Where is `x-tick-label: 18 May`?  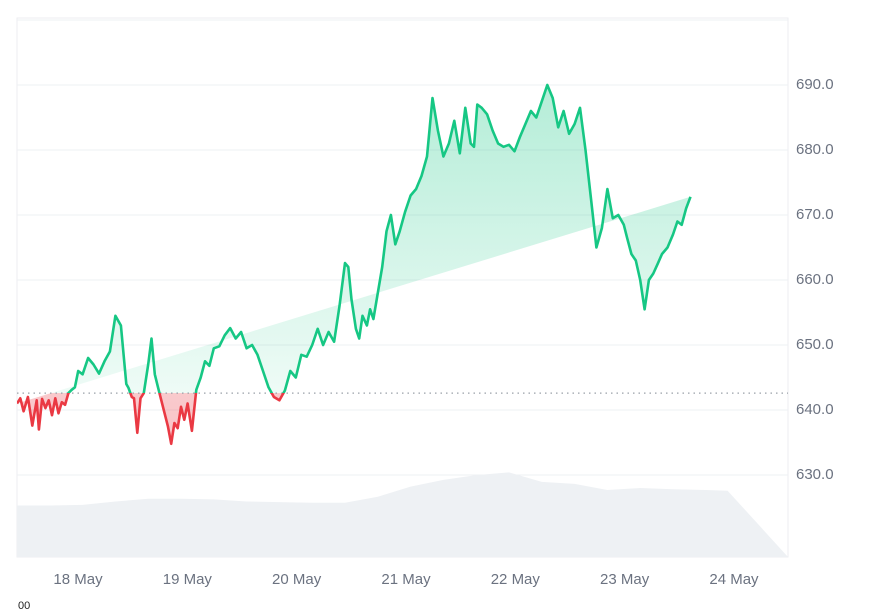 x-tick-label: 18 May is located at coordinates (78, 579).